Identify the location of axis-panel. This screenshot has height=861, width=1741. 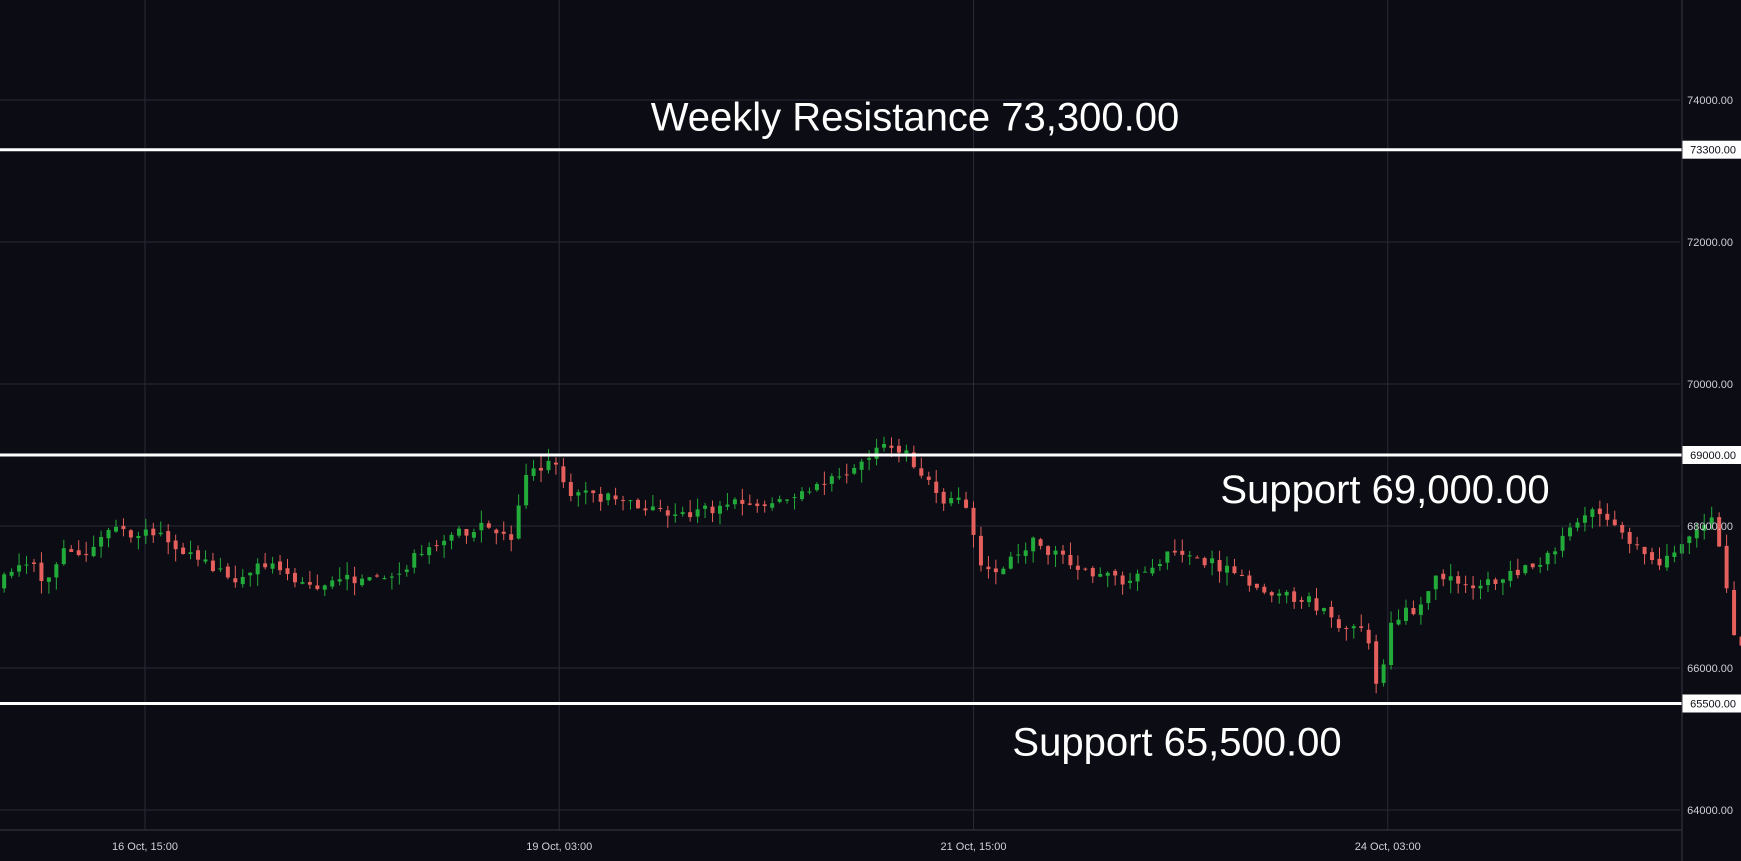
(1711, 430).